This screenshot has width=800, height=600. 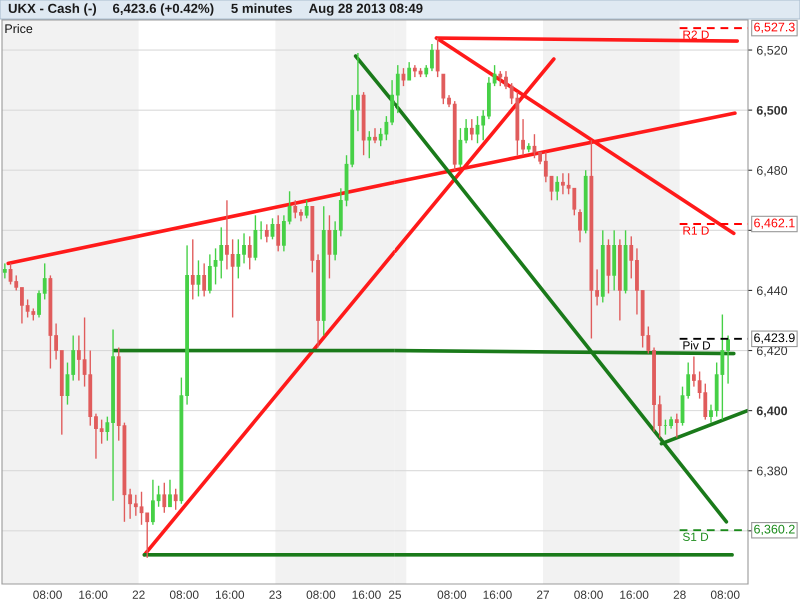 What do you see at coordinates (772, 412) in the screenshot?
I see `y-tick-label: 6,400` at bounding box center [772, 412].